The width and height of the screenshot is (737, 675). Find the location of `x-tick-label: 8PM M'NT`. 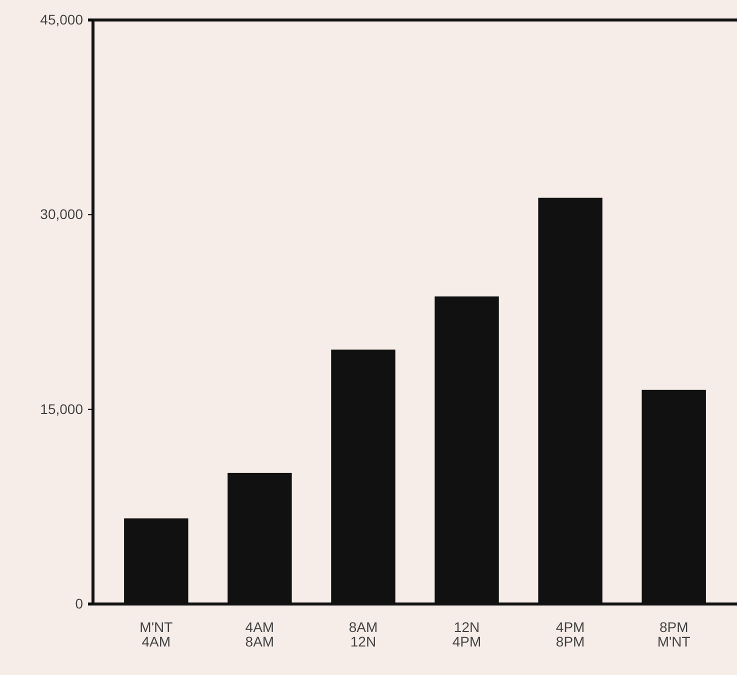

x-tick-label: 8PM M'NT is located at coordinates (674, 634).